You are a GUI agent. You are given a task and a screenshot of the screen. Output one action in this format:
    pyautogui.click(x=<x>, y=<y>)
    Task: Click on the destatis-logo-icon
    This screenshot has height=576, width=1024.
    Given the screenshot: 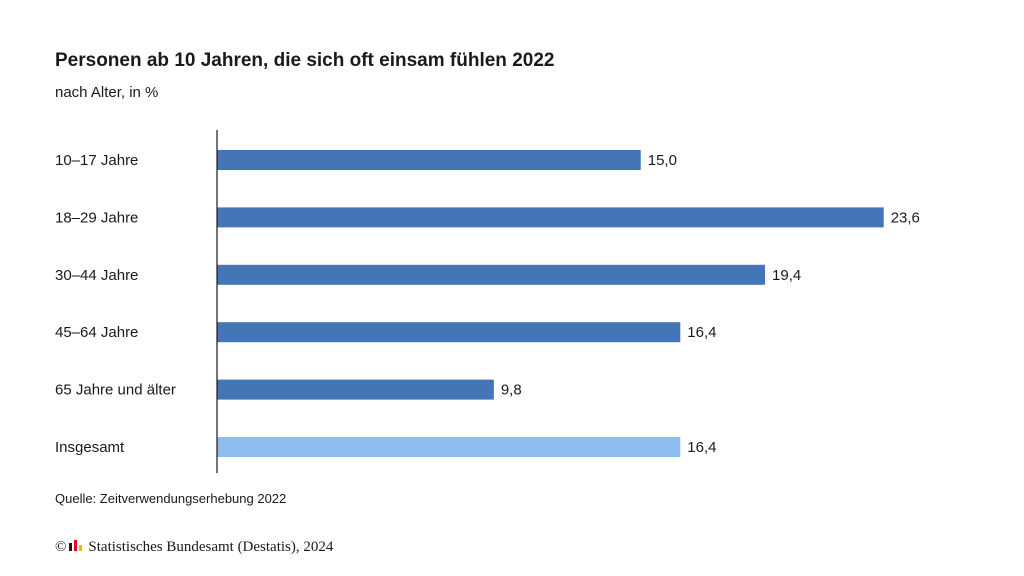 What is the action you would take?
    pyautogui.click(x=76, y=547)
    